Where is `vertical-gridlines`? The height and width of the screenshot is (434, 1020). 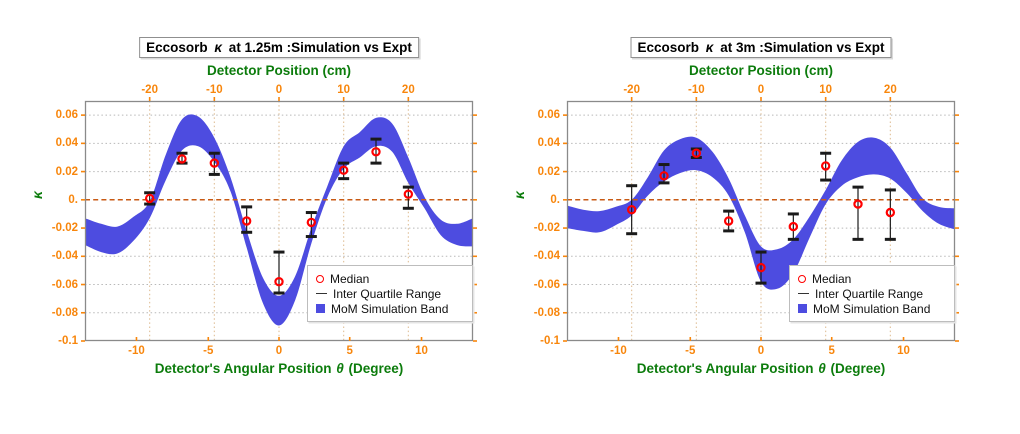 vertical-gridlines is located at coordinates (279, 221).